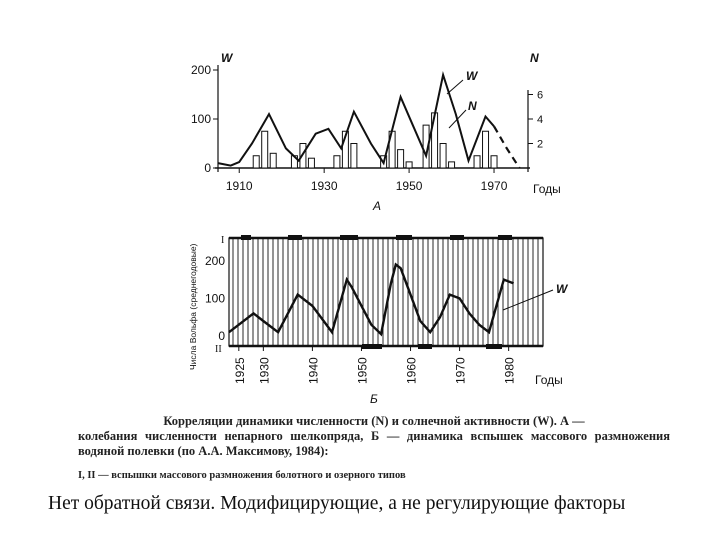 This screenshot has width=720, height=540. I want to click on panel-a-n-pointer, so click(457, 119).